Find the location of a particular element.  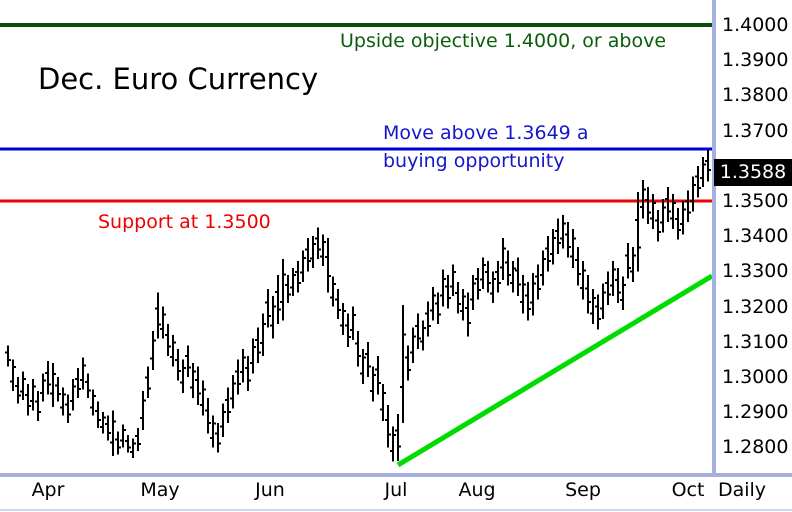

y-tick-1.2900: 1.2900 is located at coordinates (755, 412).